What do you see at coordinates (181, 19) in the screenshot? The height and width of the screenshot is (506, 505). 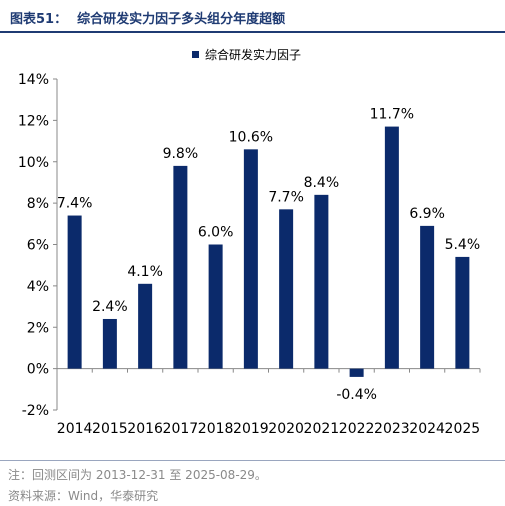 I see `chart-title: 综合研发实力因子多头组分年度超额` at bounding box center [181, 19].